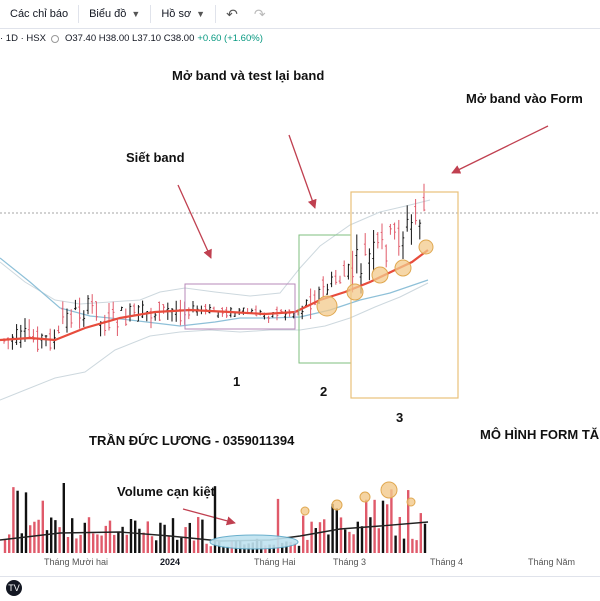 The width and height of the screenshot is (600, 601). I want to click on squeeze-arrow, so click(194, 221).